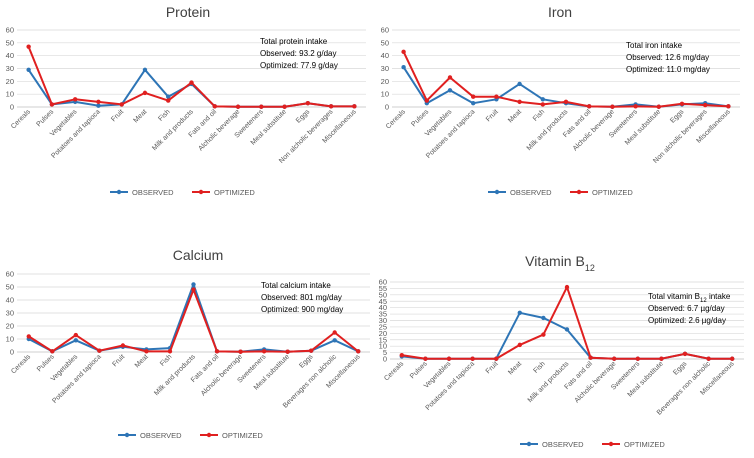  Describe the element at coordinates (579, 192) in the screenshot. I see `legend-marker-optimized` at that location.